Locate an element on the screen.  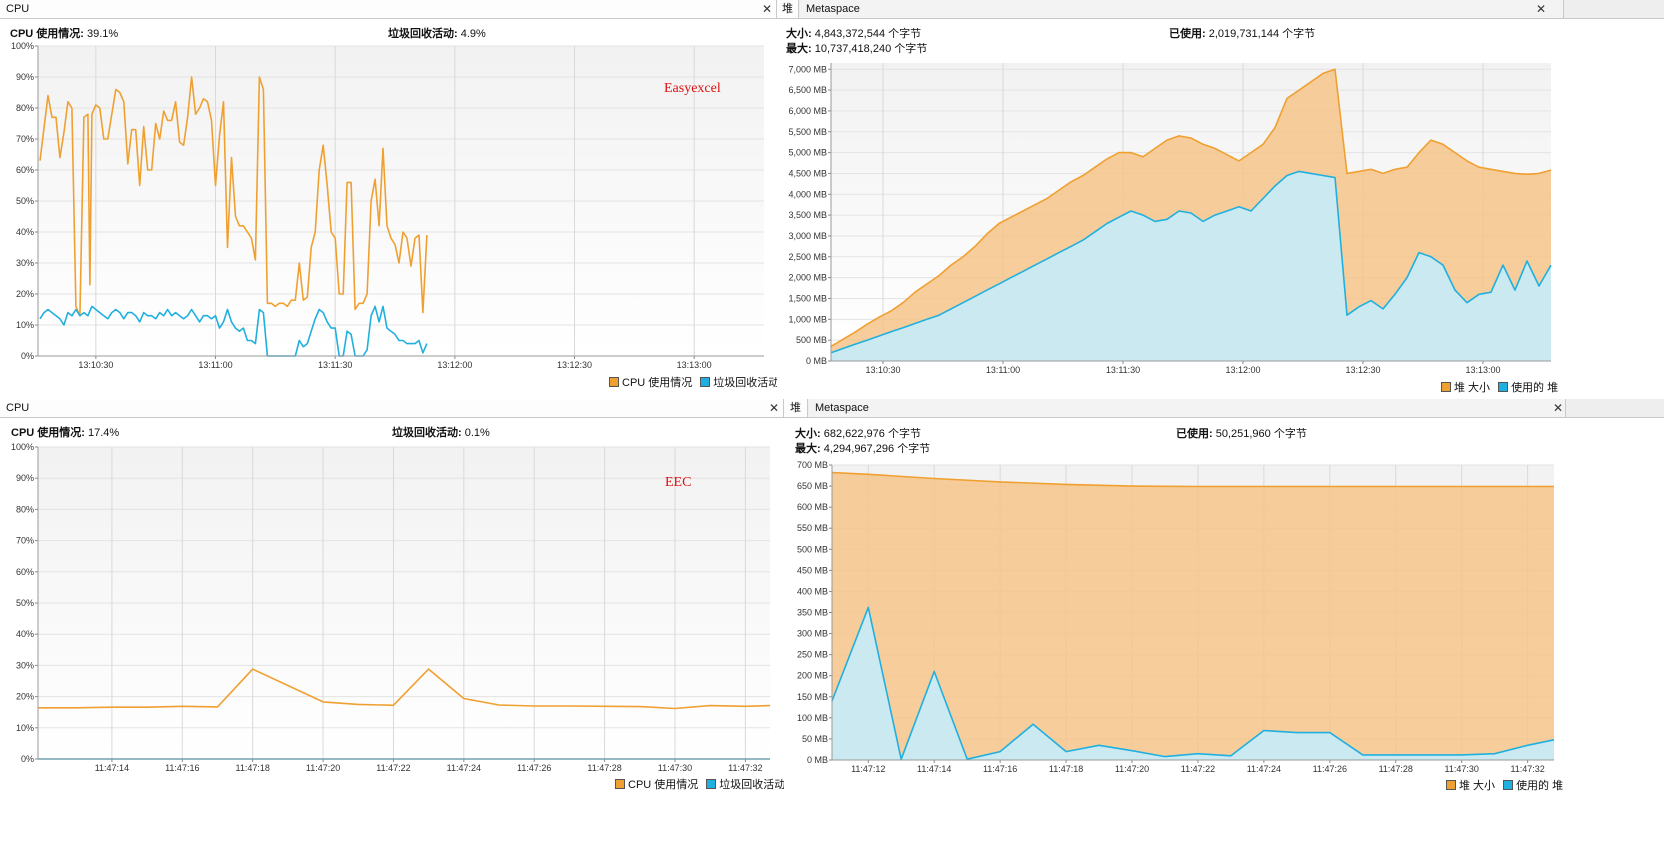
x-tick-label: 11:47:12 is located at coordinates (868, 769).